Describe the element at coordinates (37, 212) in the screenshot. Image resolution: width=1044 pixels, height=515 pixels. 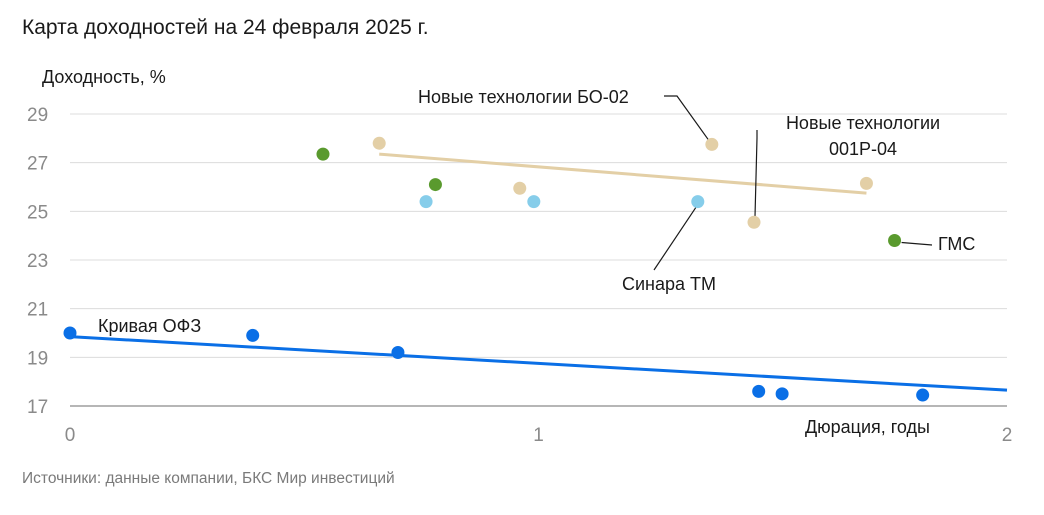
I see `y-tick-label: 25` at that location.